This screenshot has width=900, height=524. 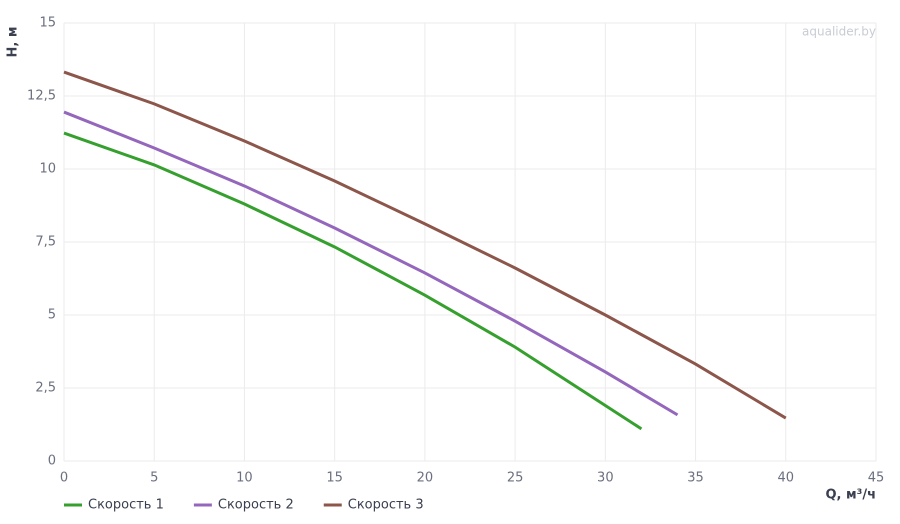 What do you see at coordinates (52, 315) in the screenshot?
I see `y-tick-label: 5` at bounding box center [52, 315].